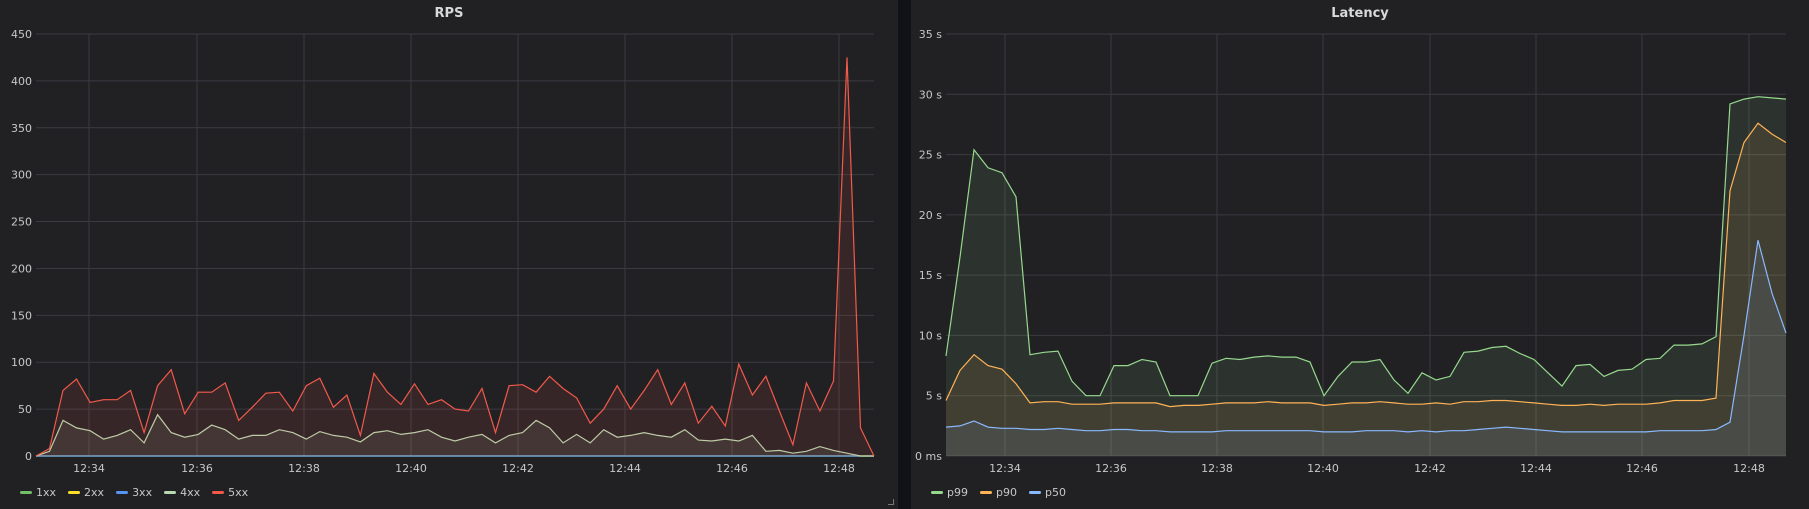  What do you see at coordinates (1111, 468) in the screenshot?
I see `latency-x-tick-label: 12:36` at bounding box center [1111, 468].